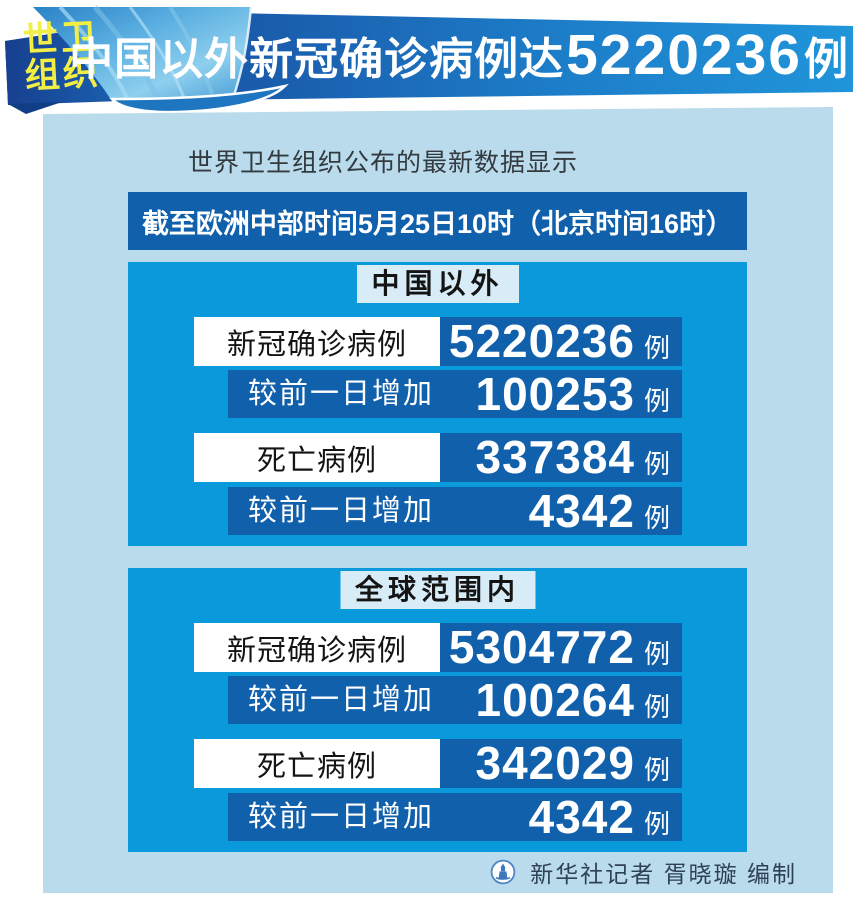 The image size is (863, 900). What do you see at coordinates (541, 341) in the screenshot?
I see `stat-value: 5220236` at bounding box center [541, 341].